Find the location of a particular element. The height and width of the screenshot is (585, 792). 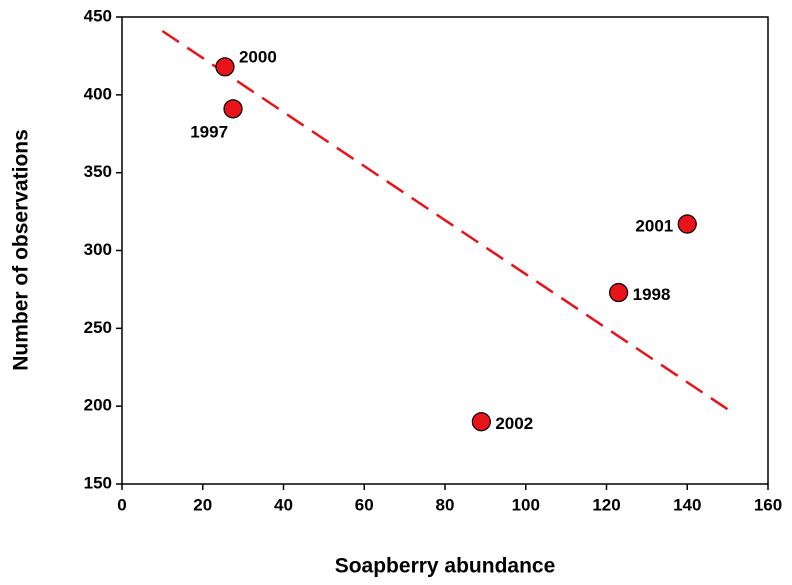

x-tick-label: 60 is located at coordinates (364, 504).